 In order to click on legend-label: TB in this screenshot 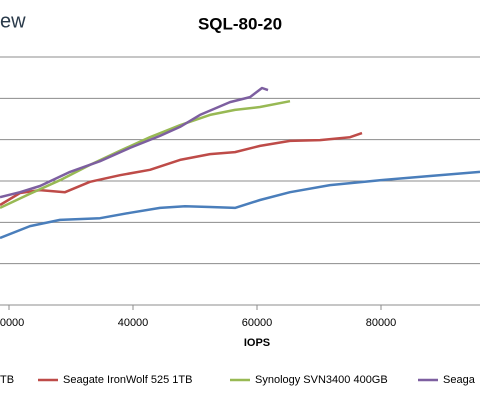, I will do `click(7, 380)`.